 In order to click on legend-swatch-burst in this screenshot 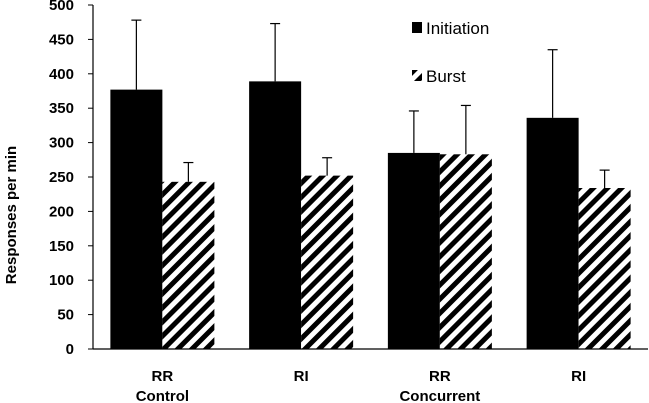, I will do `click(417, 75)`.